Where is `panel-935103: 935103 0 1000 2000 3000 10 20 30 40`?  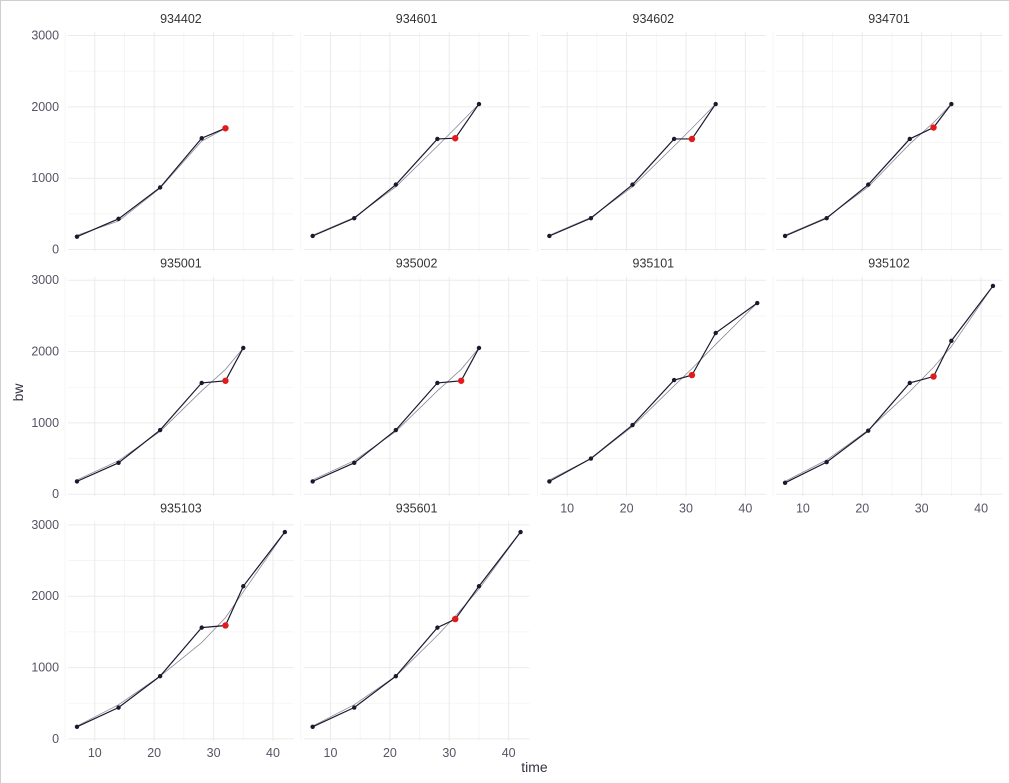 panel-935103: 935103 0 1000 2000 3000 10 20 30 40 is located at coordinates (162, 630).